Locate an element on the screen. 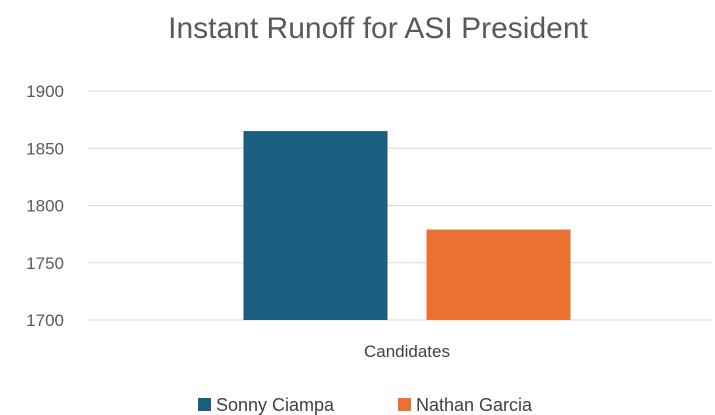 Image resolution: width=715 pixels, height=415 pixels. y-tick-label: 1700 is located at coordinates (45, 320).